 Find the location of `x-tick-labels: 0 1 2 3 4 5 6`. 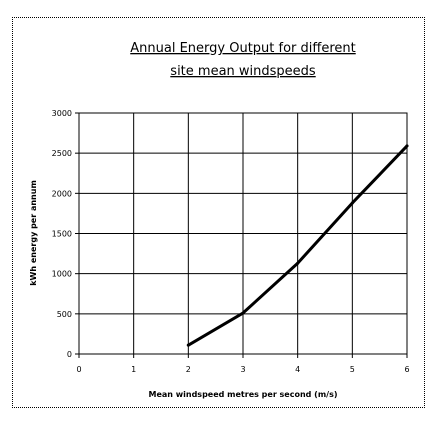

x-tick-labels: 0 1 2 3 4 5 6 is located at coordinates (243, 364).